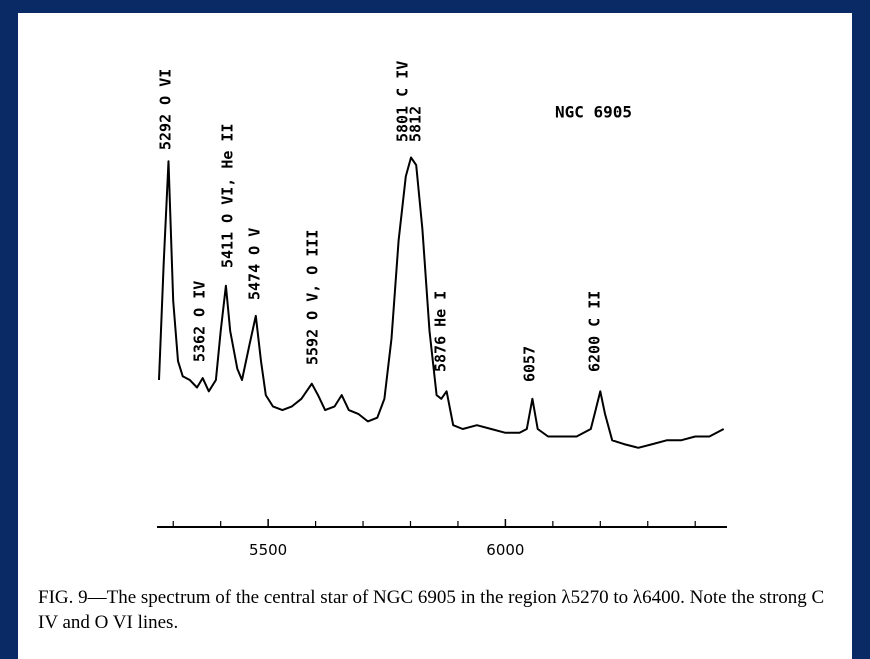 This screenshot has width=870, height=659. What do you see at coordinates (228, 196) in the screenshot?
I see `line-annotation: 5411 O VI, He II` at bounding box center [228, 196].